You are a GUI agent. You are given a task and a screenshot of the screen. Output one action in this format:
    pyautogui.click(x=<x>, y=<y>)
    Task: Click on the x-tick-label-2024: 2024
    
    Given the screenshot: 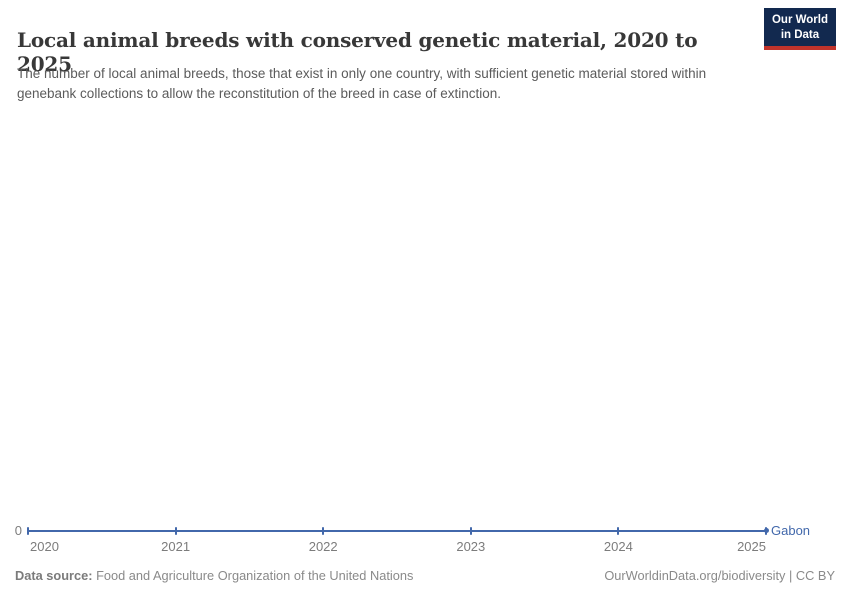 What is the action you would take?
    pyautogui.click(x=618, y=546)
    